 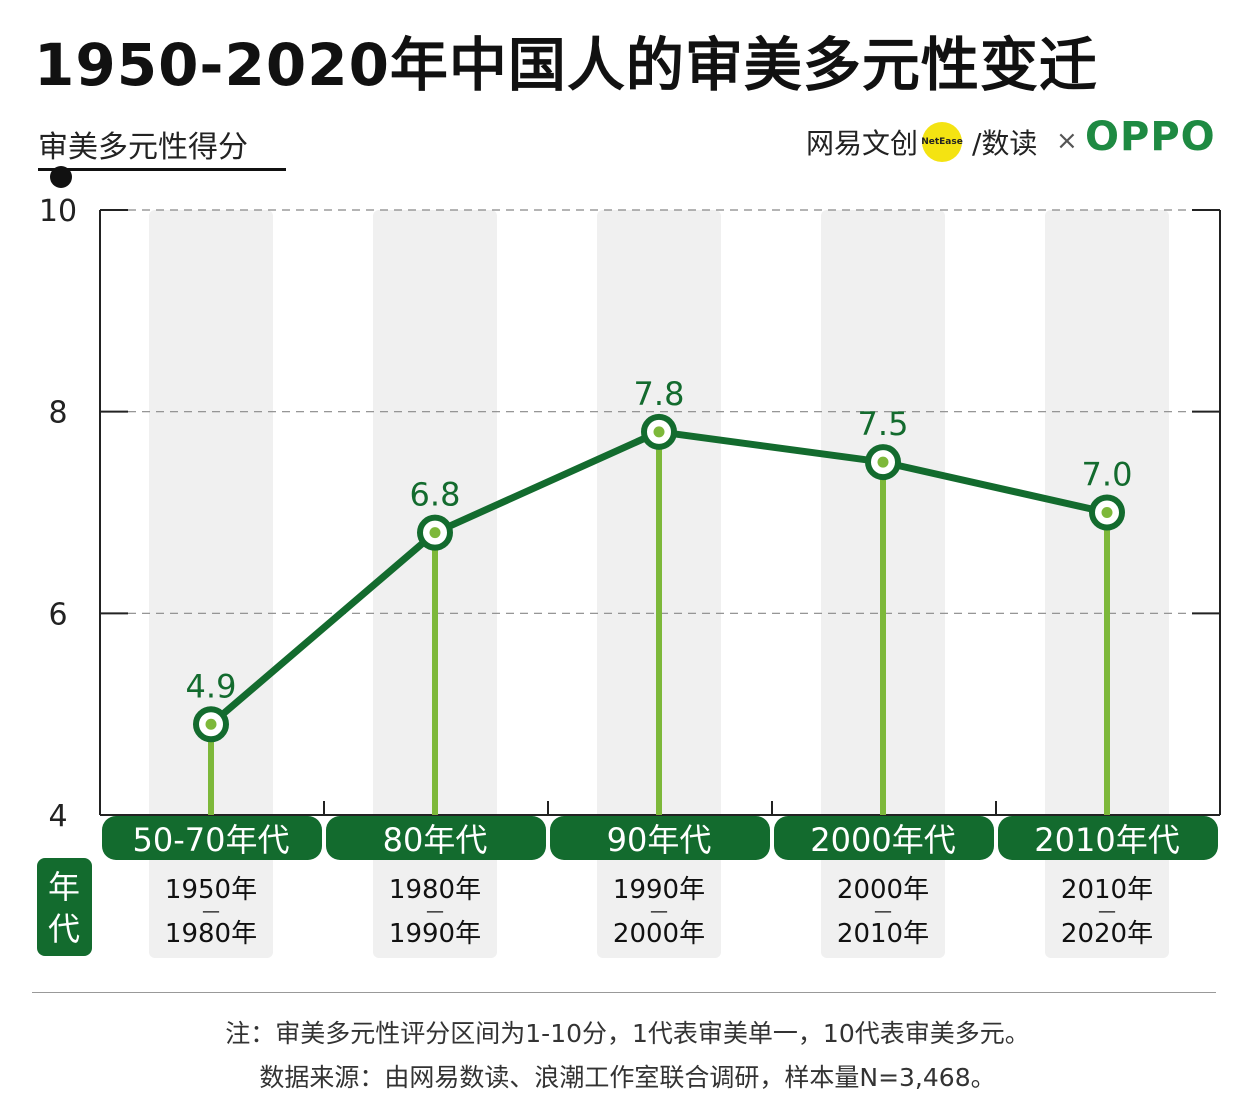 I want to click on netease-logo: 网易文创 NetEase, so click(x=884, y=142).